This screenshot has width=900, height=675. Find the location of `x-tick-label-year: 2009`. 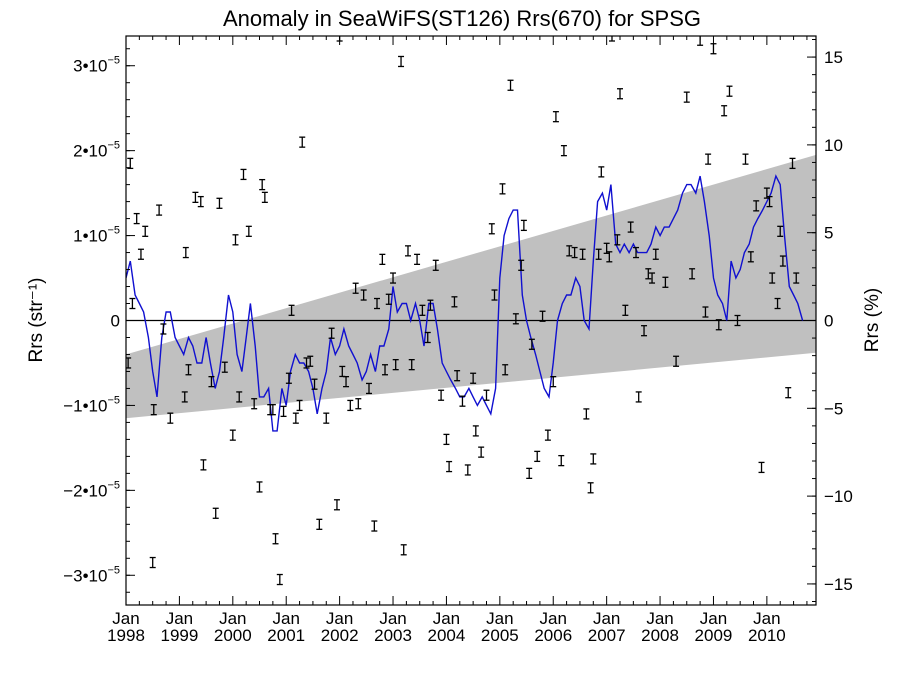

x-tick-label-year: 2009 is located at coordinates (714, 635).